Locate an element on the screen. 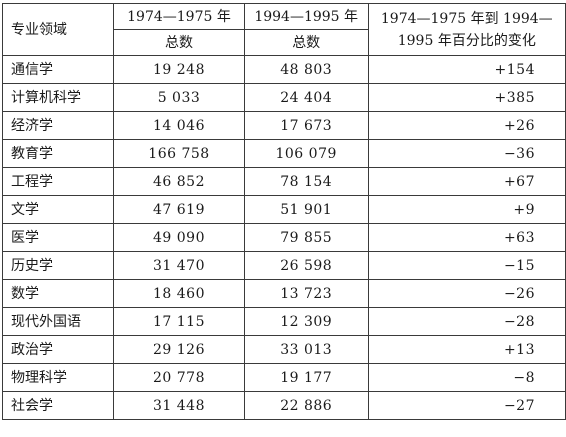  field-cell: 文学 is located at coordinates (58, 209).